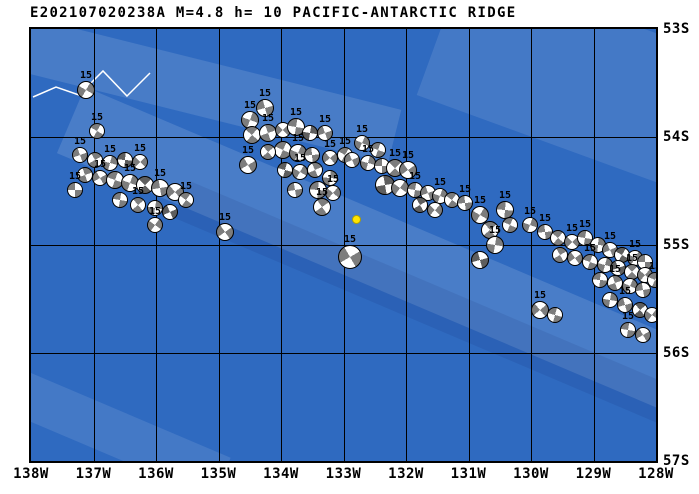 The image size is (699, 494). Describe the element at coordinates (593, 474) in the screenshot. I see `lon-tick-label: 129W` at that location.